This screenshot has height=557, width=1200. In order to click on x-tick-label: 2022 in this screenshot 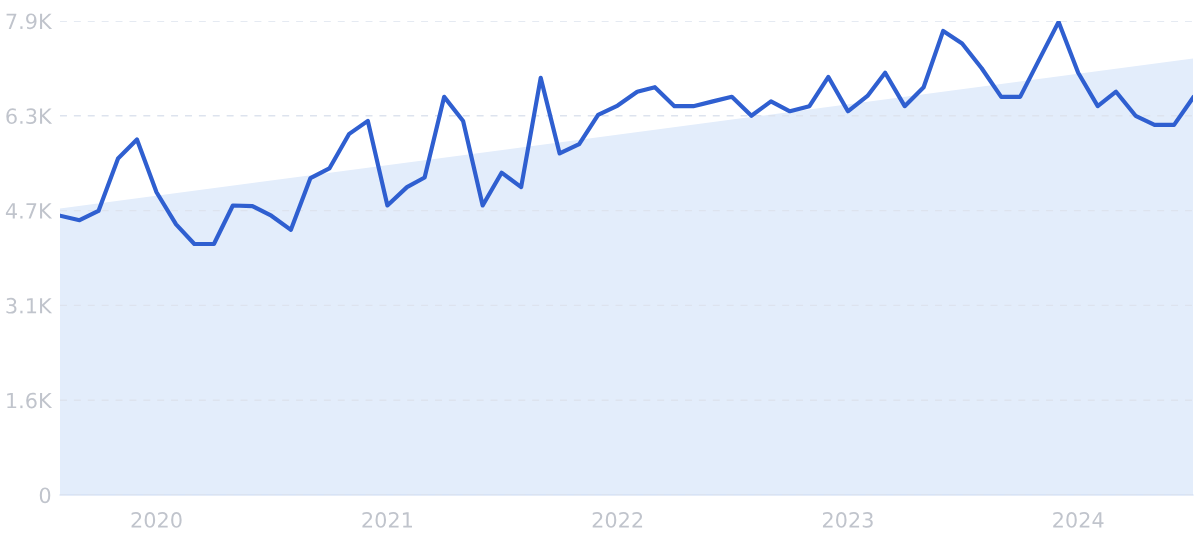, I will do `click(617, 520)`.